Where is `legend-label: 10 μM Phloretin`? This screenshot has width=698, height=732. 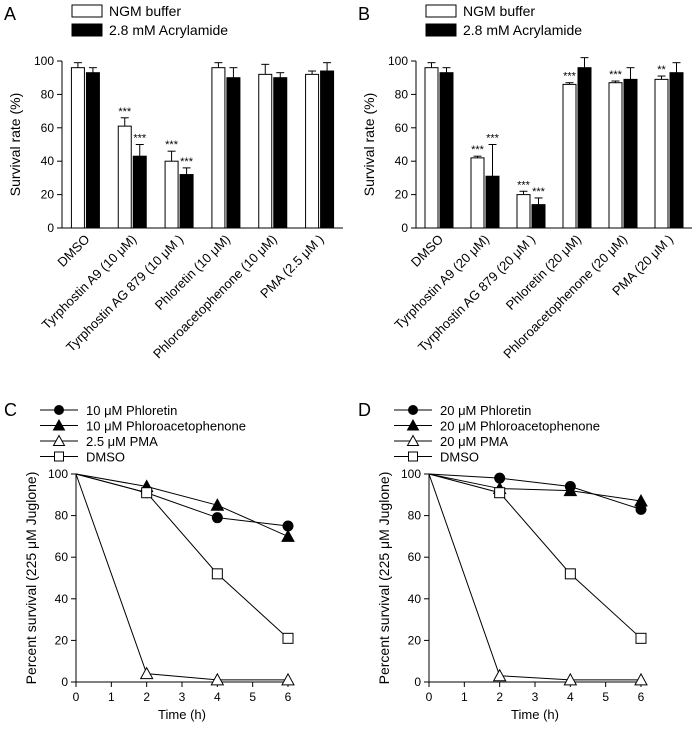 legend-label: 10 μM Phloretin is located at coordinates (131, 410).